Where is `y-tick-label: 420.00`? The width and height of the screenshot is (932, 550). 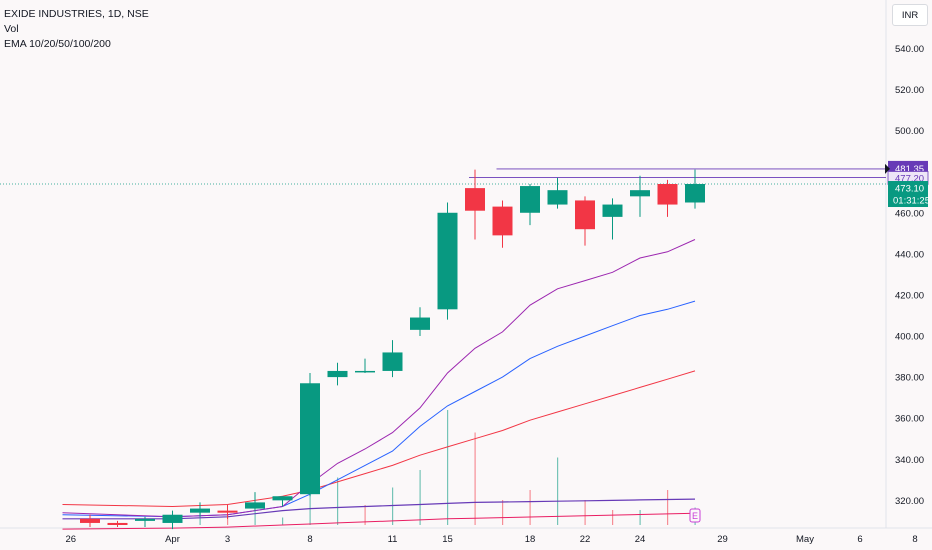
y-tick-label: 420.00 is located at coordinates (909, 295).